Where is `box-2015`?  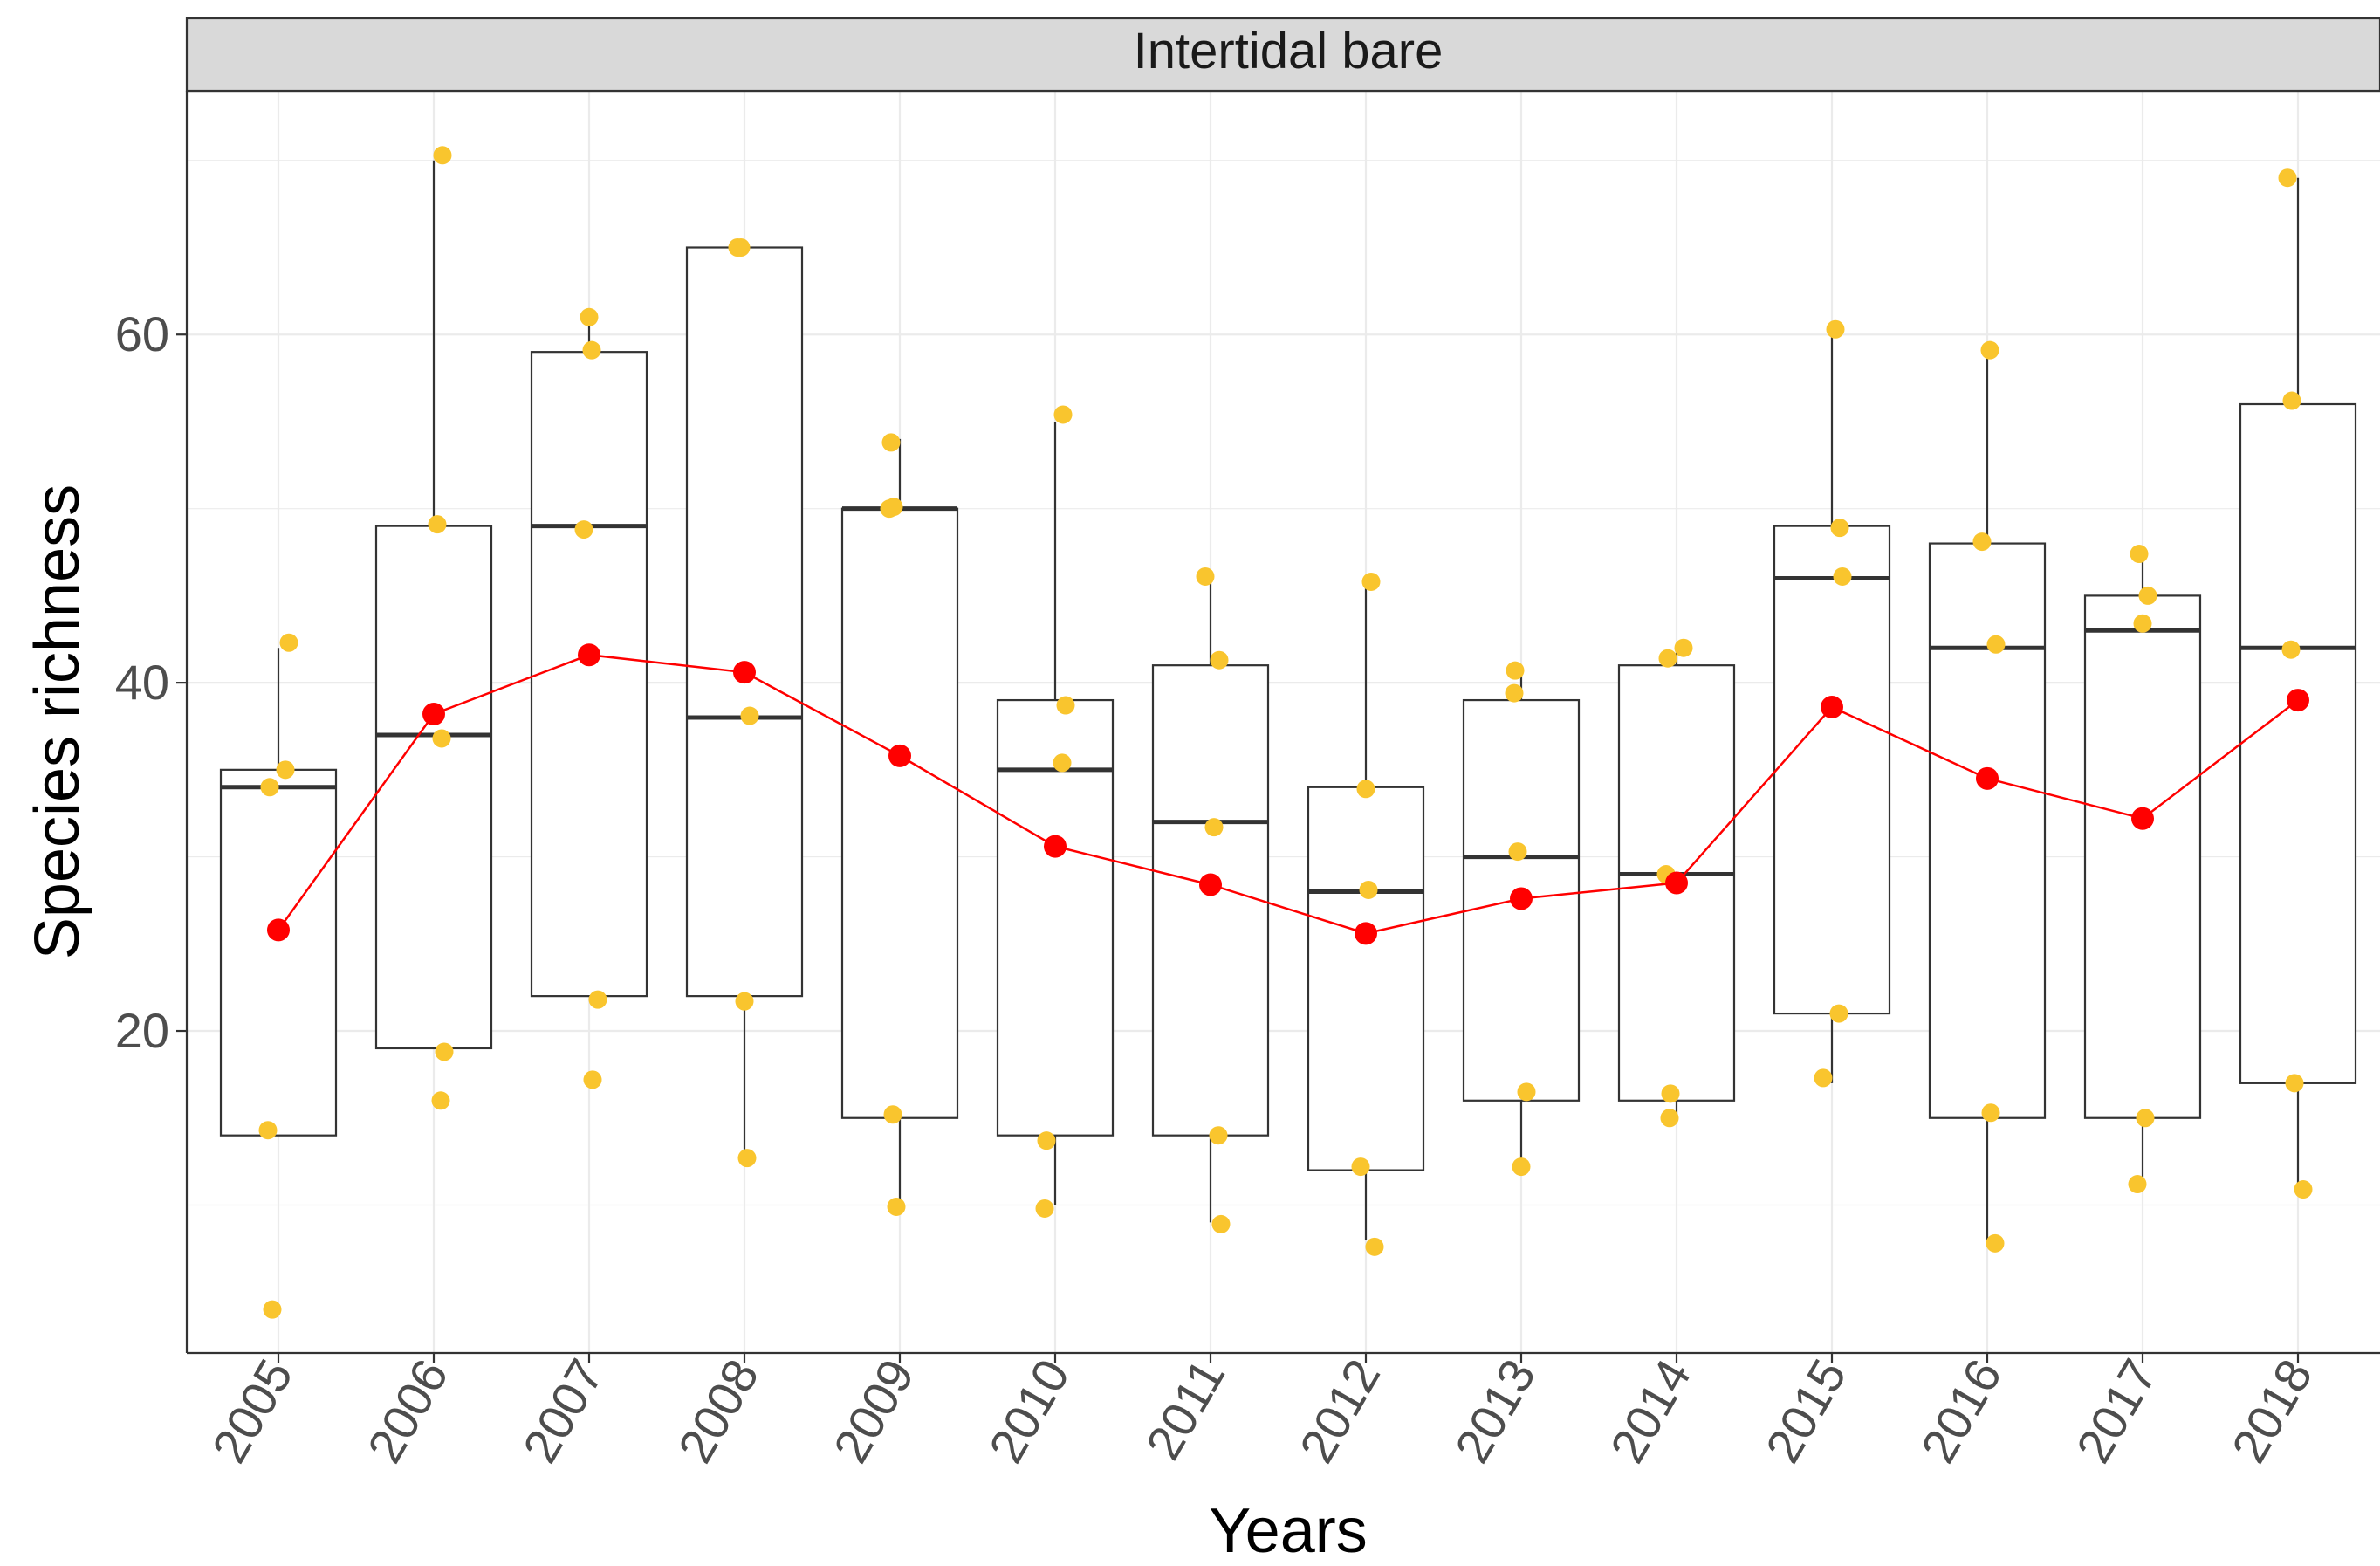
box-2015 is located at coordinates (1832, 708).